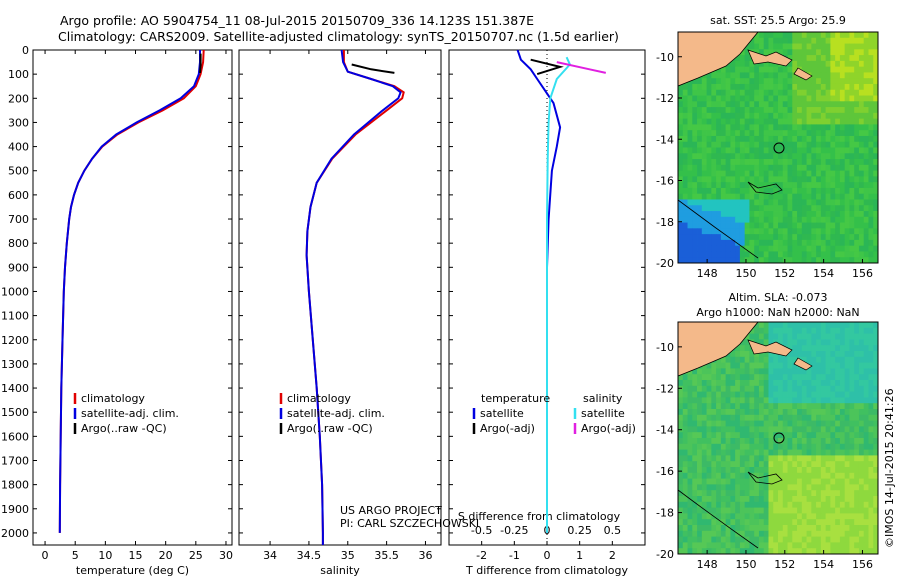 The height and width of the screenshot is (580, 900). Describe the element at coordinates (707, 273) in the screenshot. I see `map-x-tick-label: 148` at that location.